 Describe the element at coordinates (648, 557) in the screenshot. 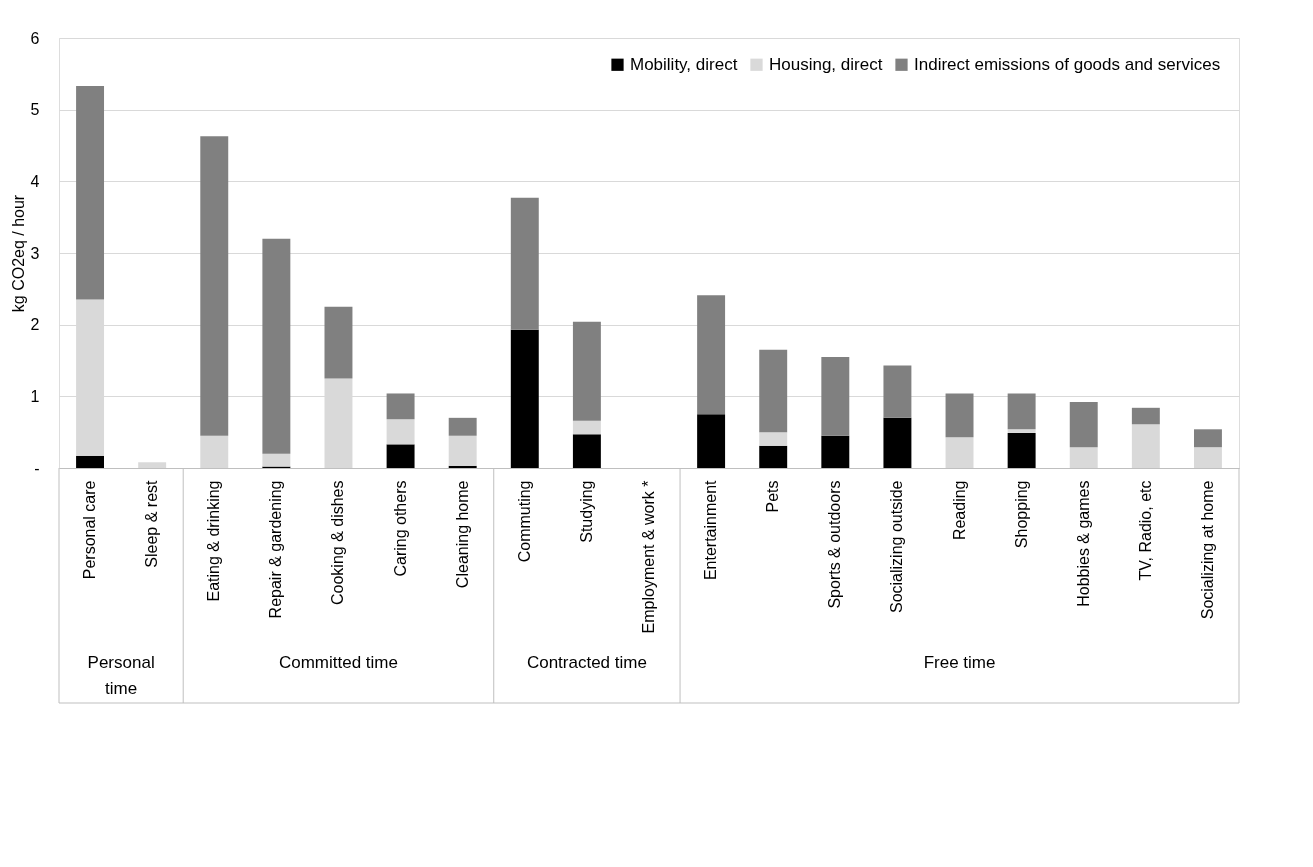

I see `x-tick-label: Employment & work *` at that location.